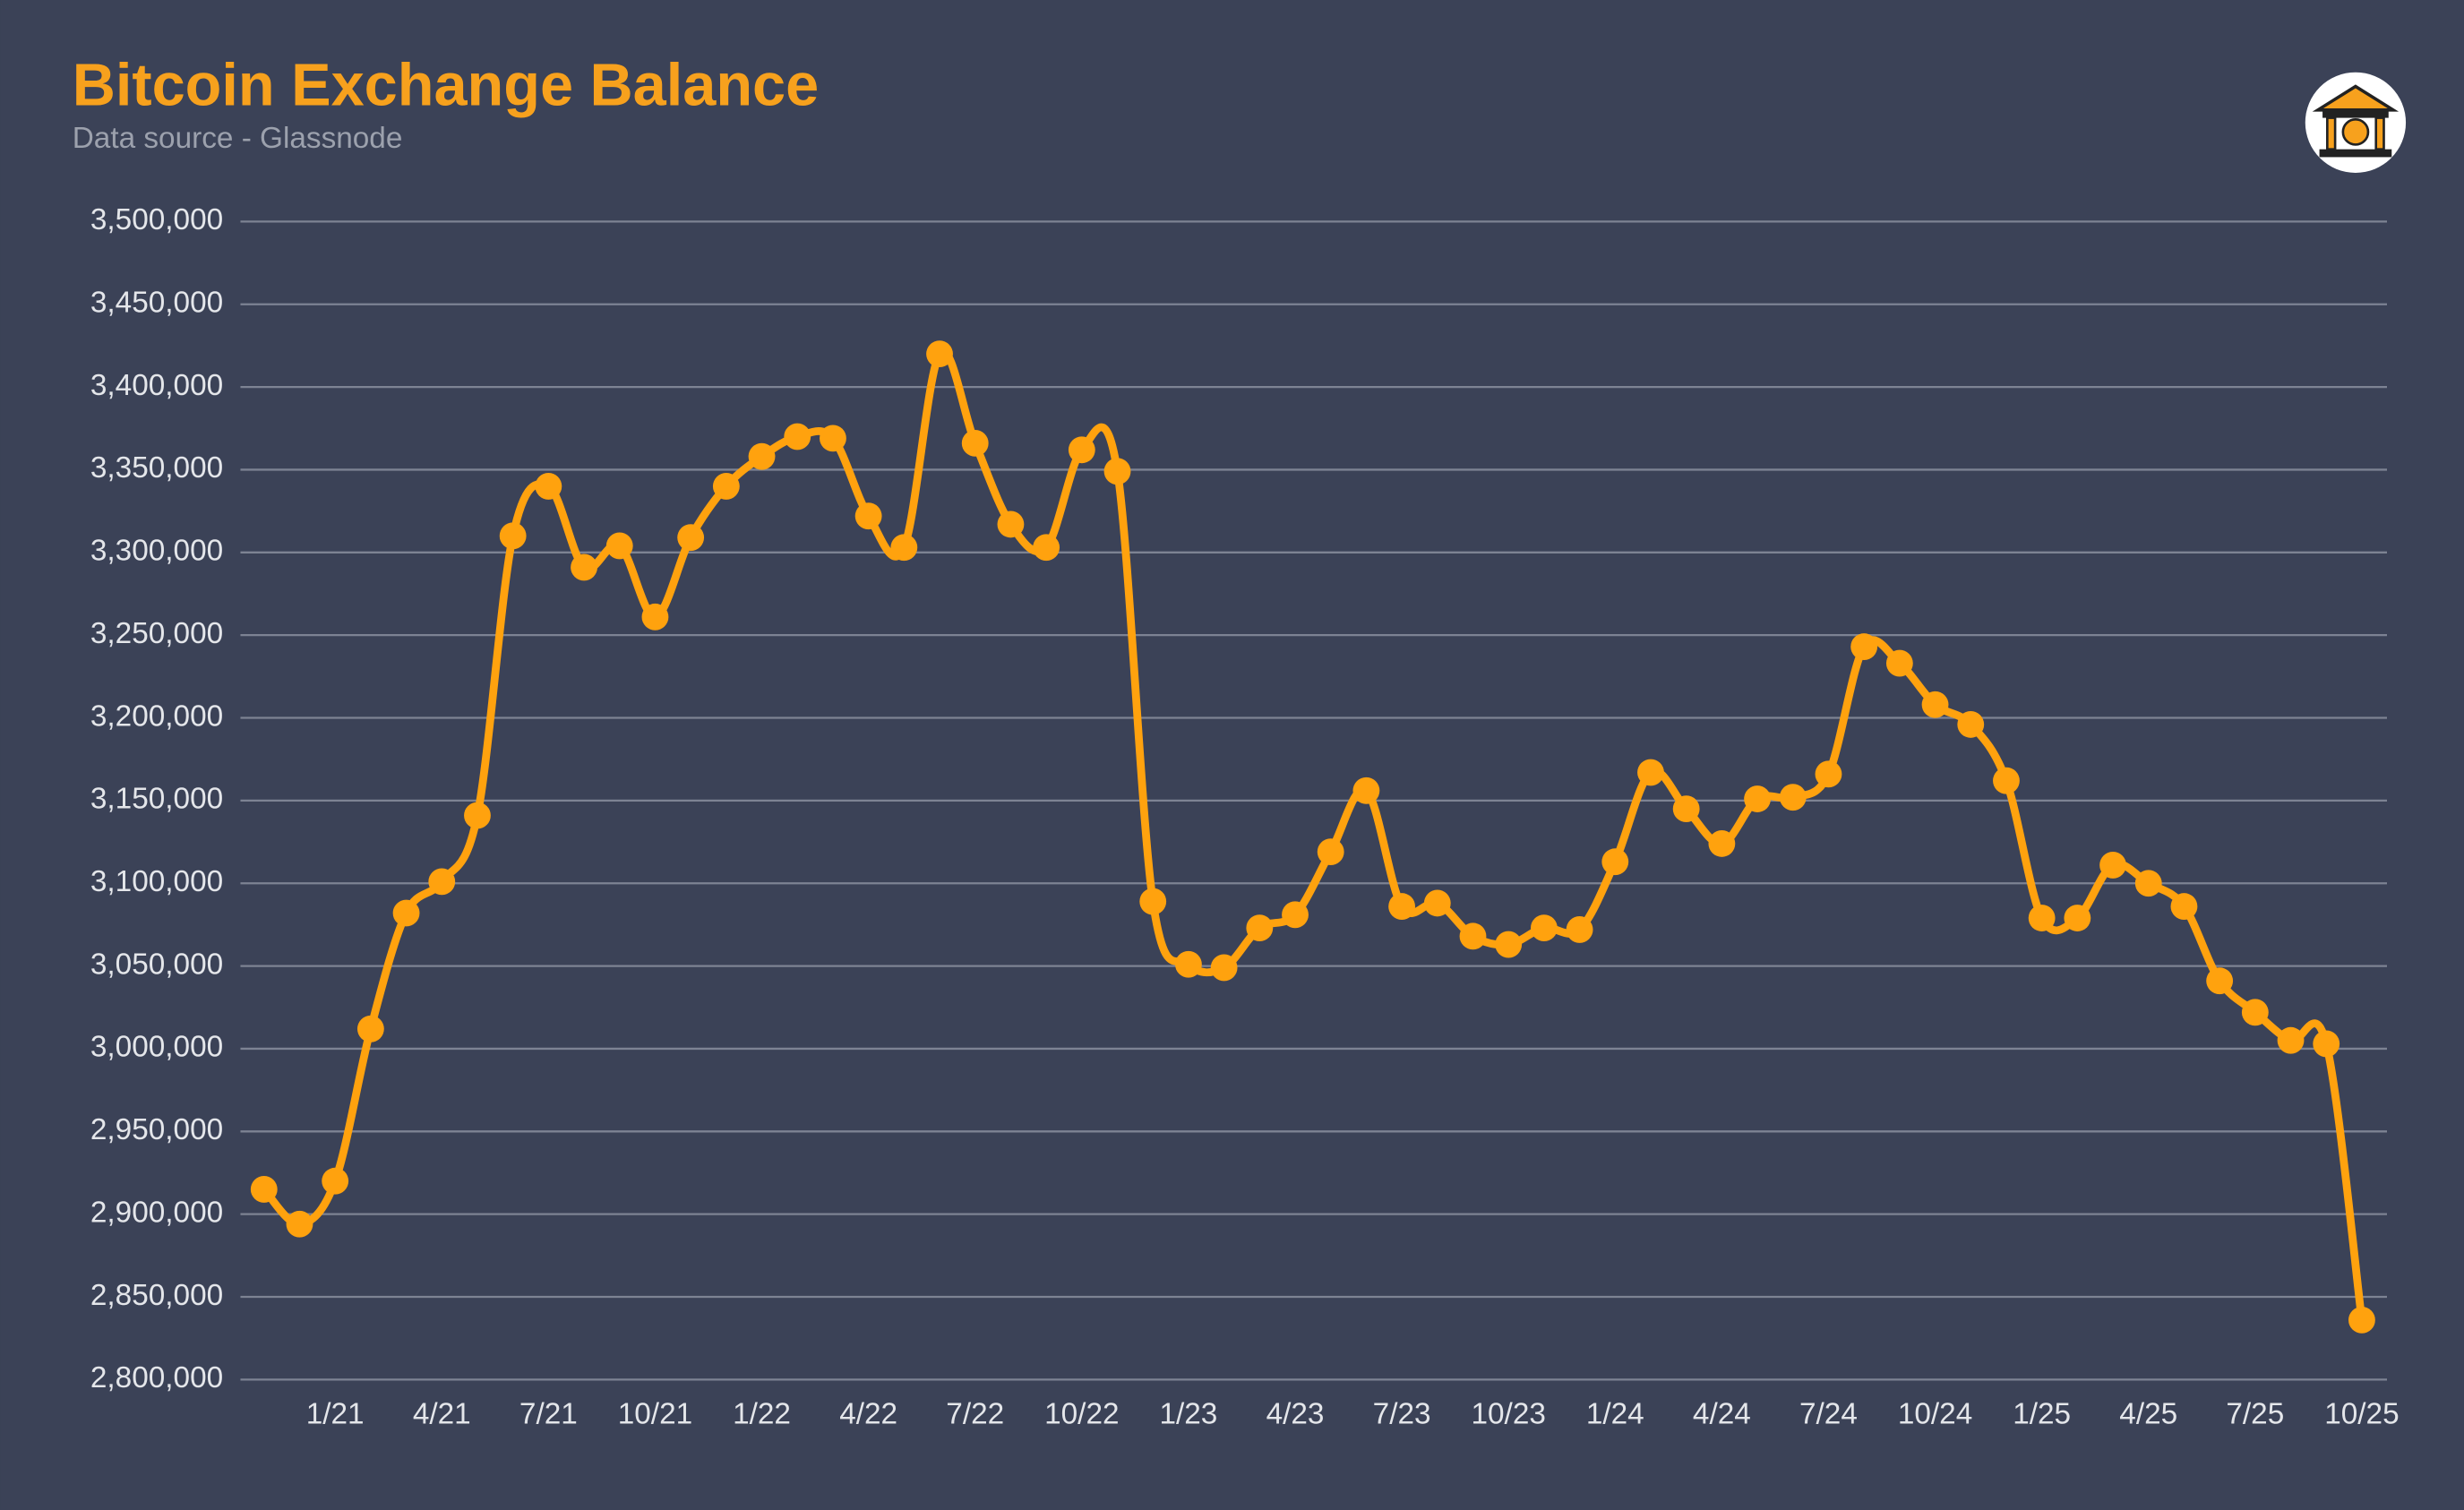 The width and height of the screenshot is (2464, 1510). What do you see at coordinates (1615, 1414) in the screenshot?
I see `x-tick-label: 1/24` at bounding box center [1615, 1414].